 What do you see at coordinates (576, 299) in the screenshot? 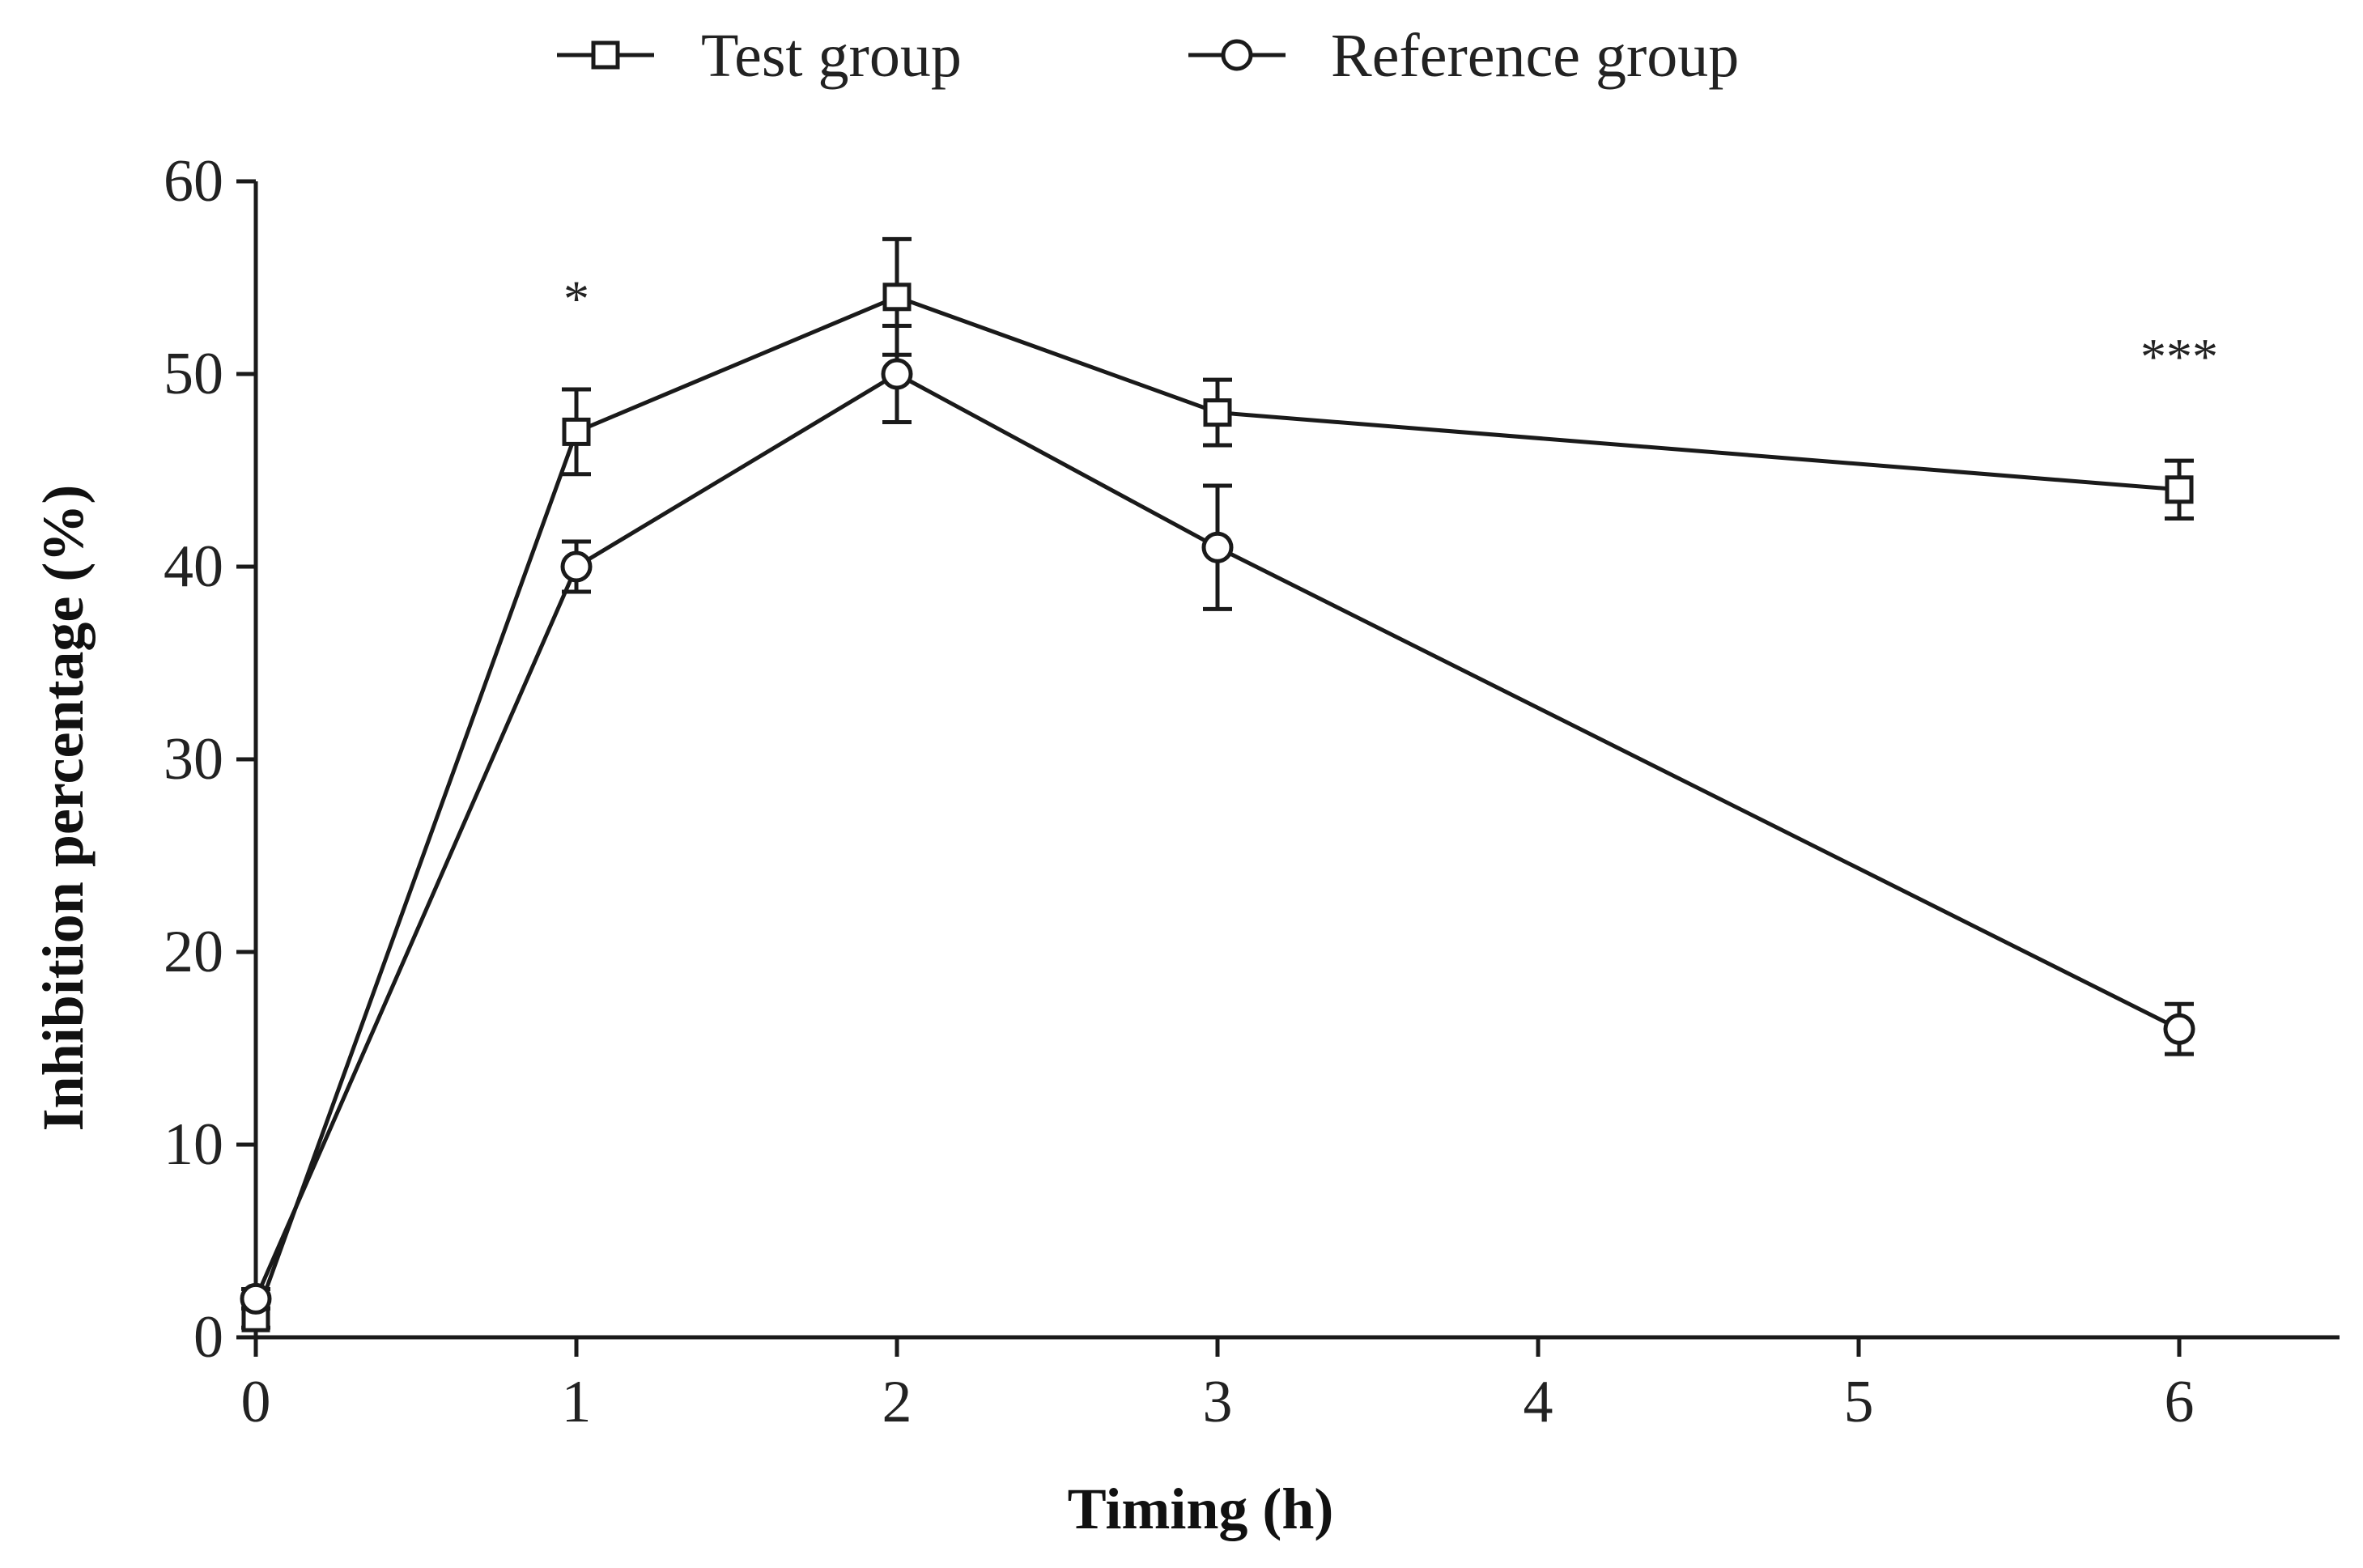
I see `significance-annotation: *` at bounding box center [576, 299].